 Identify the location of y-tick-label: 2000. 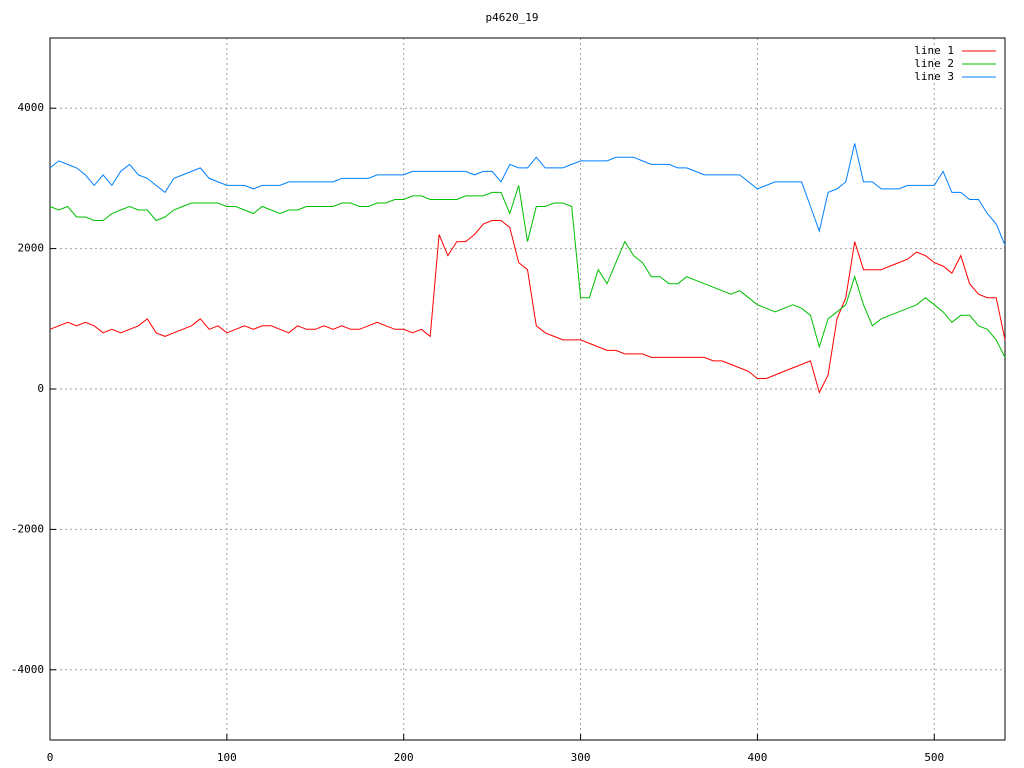
(31, 248).